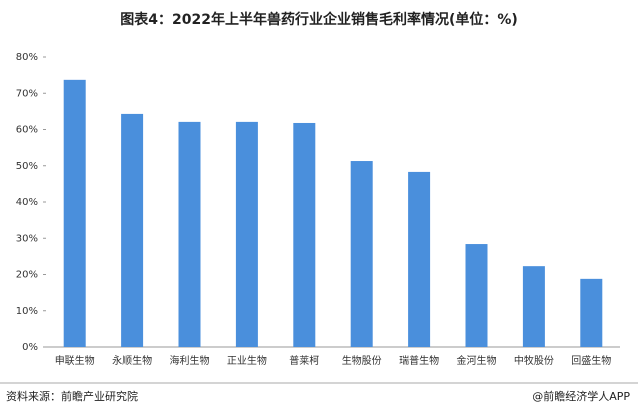 The height and width of the screenshot is (415, 638). Describe the element at coordinates (362, 360) in the screenshot. I see `x-tick-label: 生物股份` at that location.